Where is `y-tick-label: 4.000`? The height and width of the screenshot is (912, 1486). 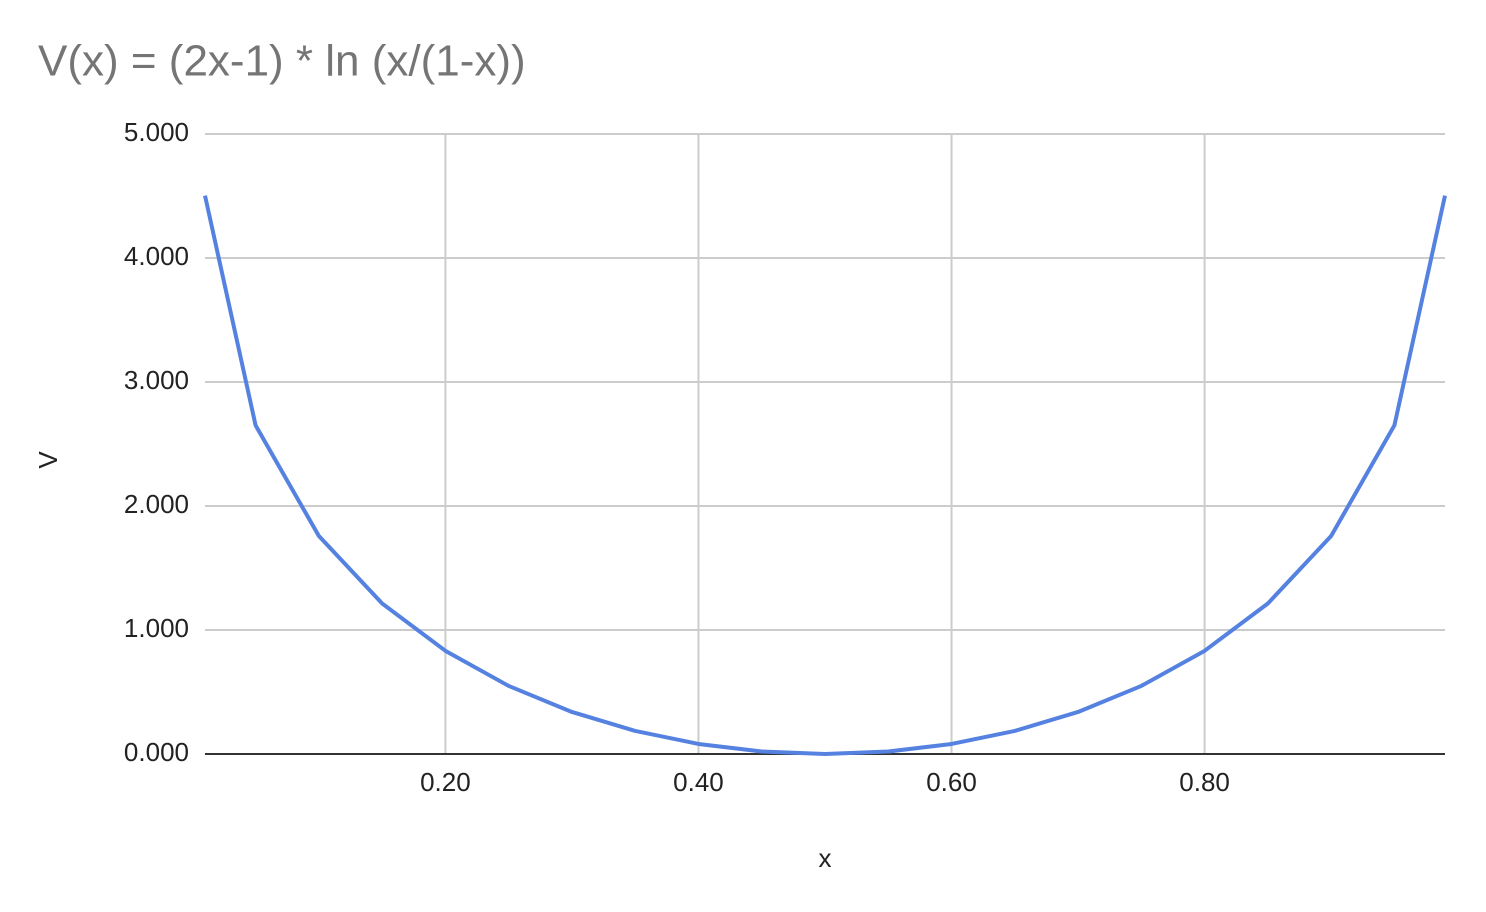 y-tick-label: 4.000 is located at coordinates (156, 256).